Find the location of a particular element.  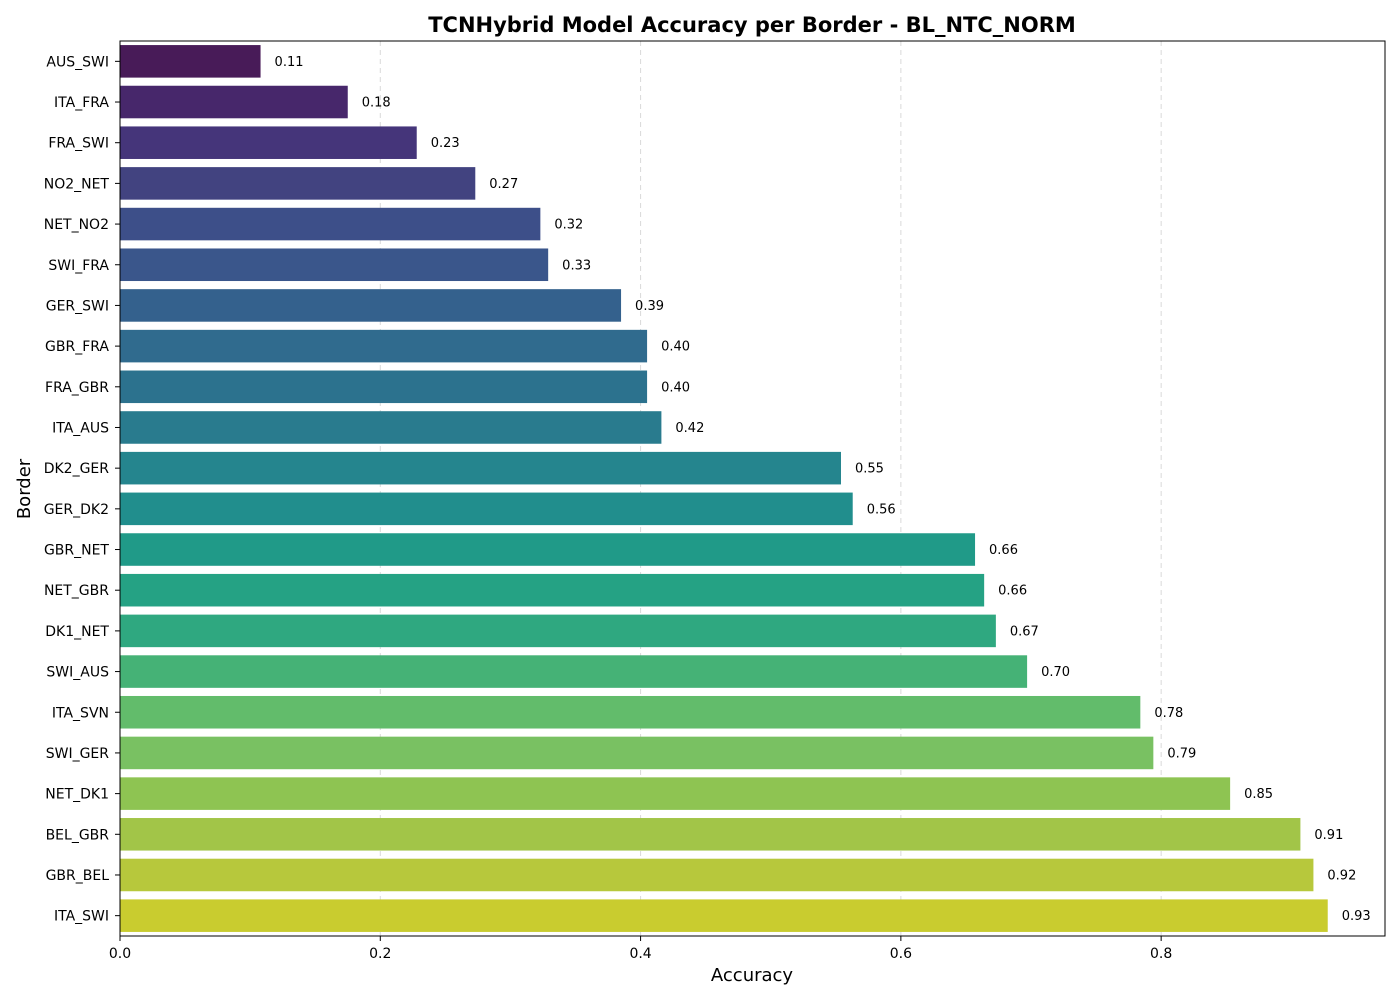

x-tick-label: 0.0 is located at coordinates (120, 954).